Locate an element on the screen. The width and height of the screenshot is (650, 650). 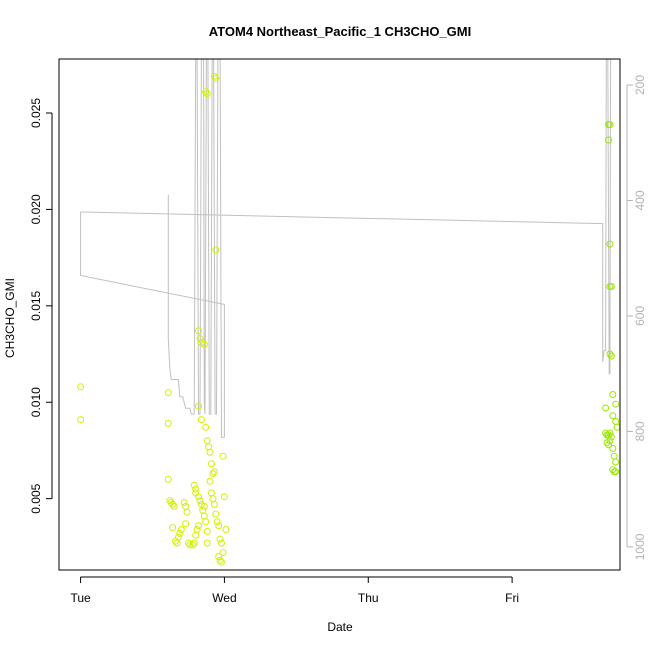
y2-tick-label: 600 is located at coordinates (640, 316).